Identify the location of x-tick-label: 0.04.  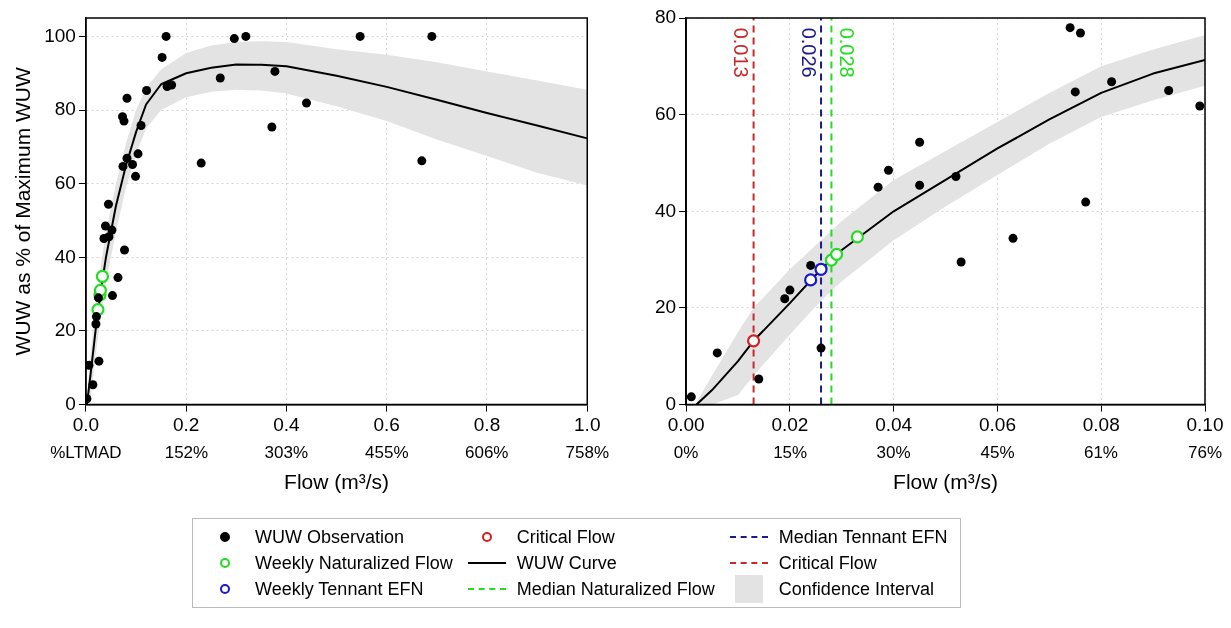
(894, 425).